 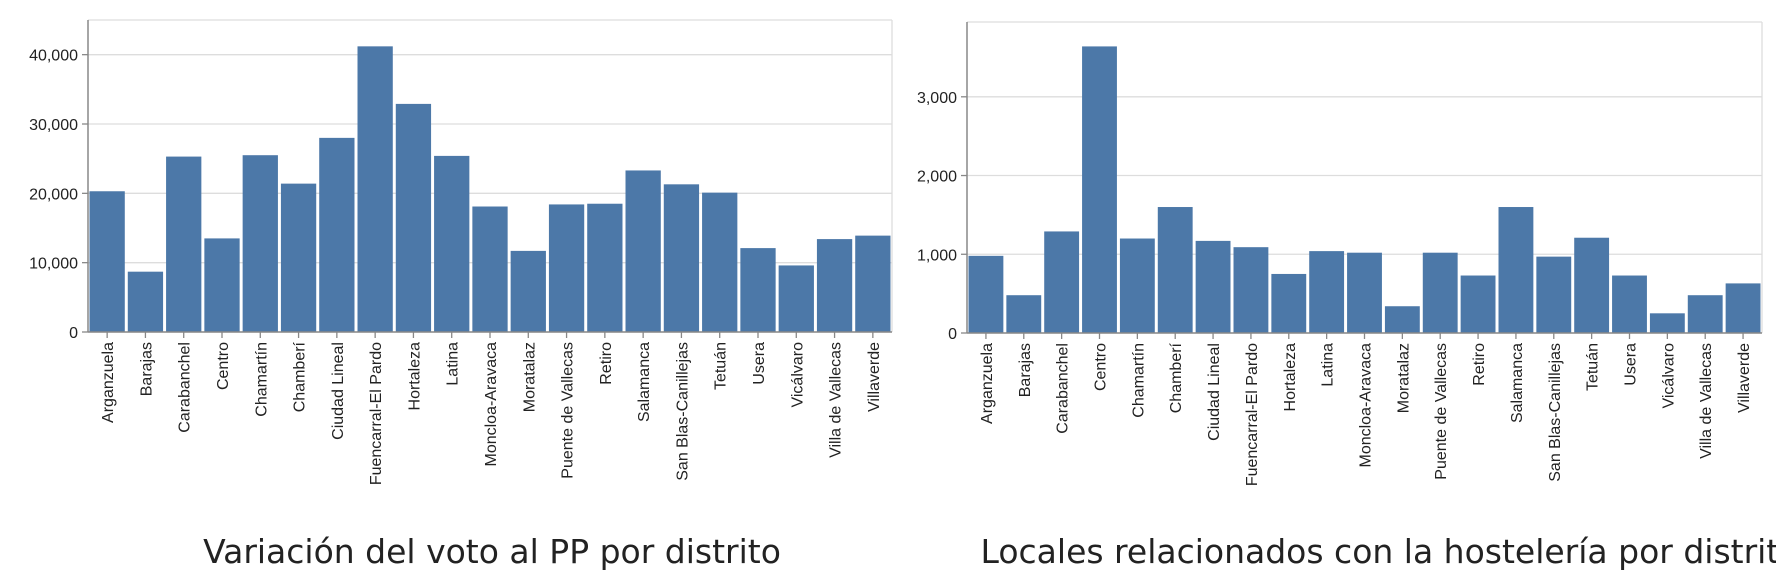 What do you see at coordinates (53, 194) in the screenshot?
I see `y-tick-label: 20,000` at bounding box center [53, 194].